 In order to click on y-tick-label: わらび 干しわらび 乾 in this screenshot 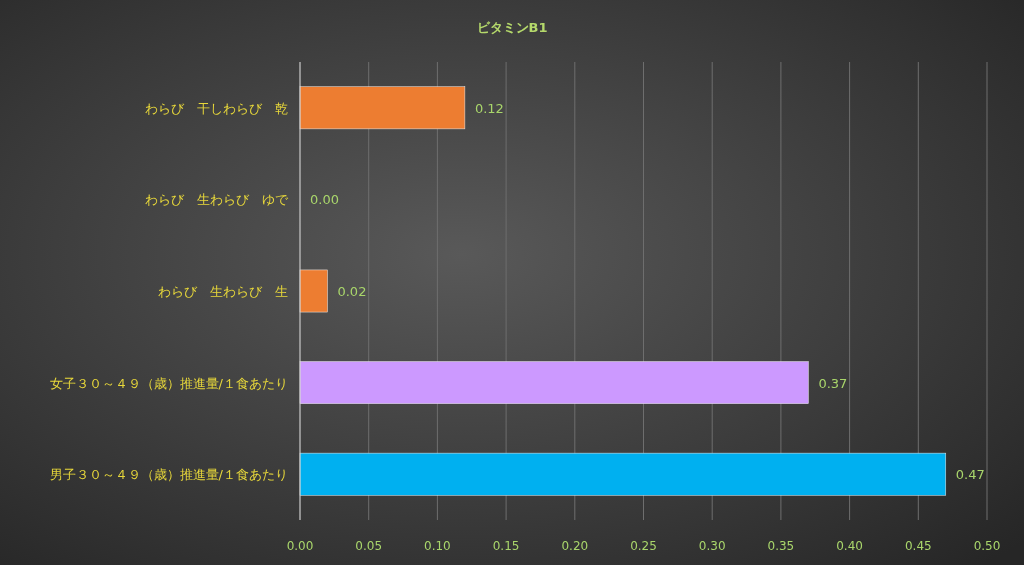, I will do `click(216, 108)`.